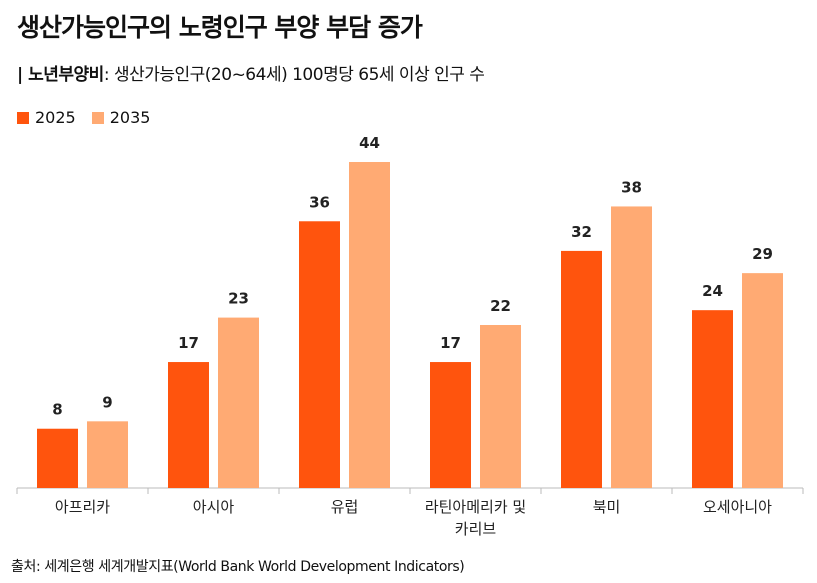 This screenshot has width=817, height=583. Describe the element at coordinates (369, 143) in the screenshot. I see `data-label: 44` at that location.